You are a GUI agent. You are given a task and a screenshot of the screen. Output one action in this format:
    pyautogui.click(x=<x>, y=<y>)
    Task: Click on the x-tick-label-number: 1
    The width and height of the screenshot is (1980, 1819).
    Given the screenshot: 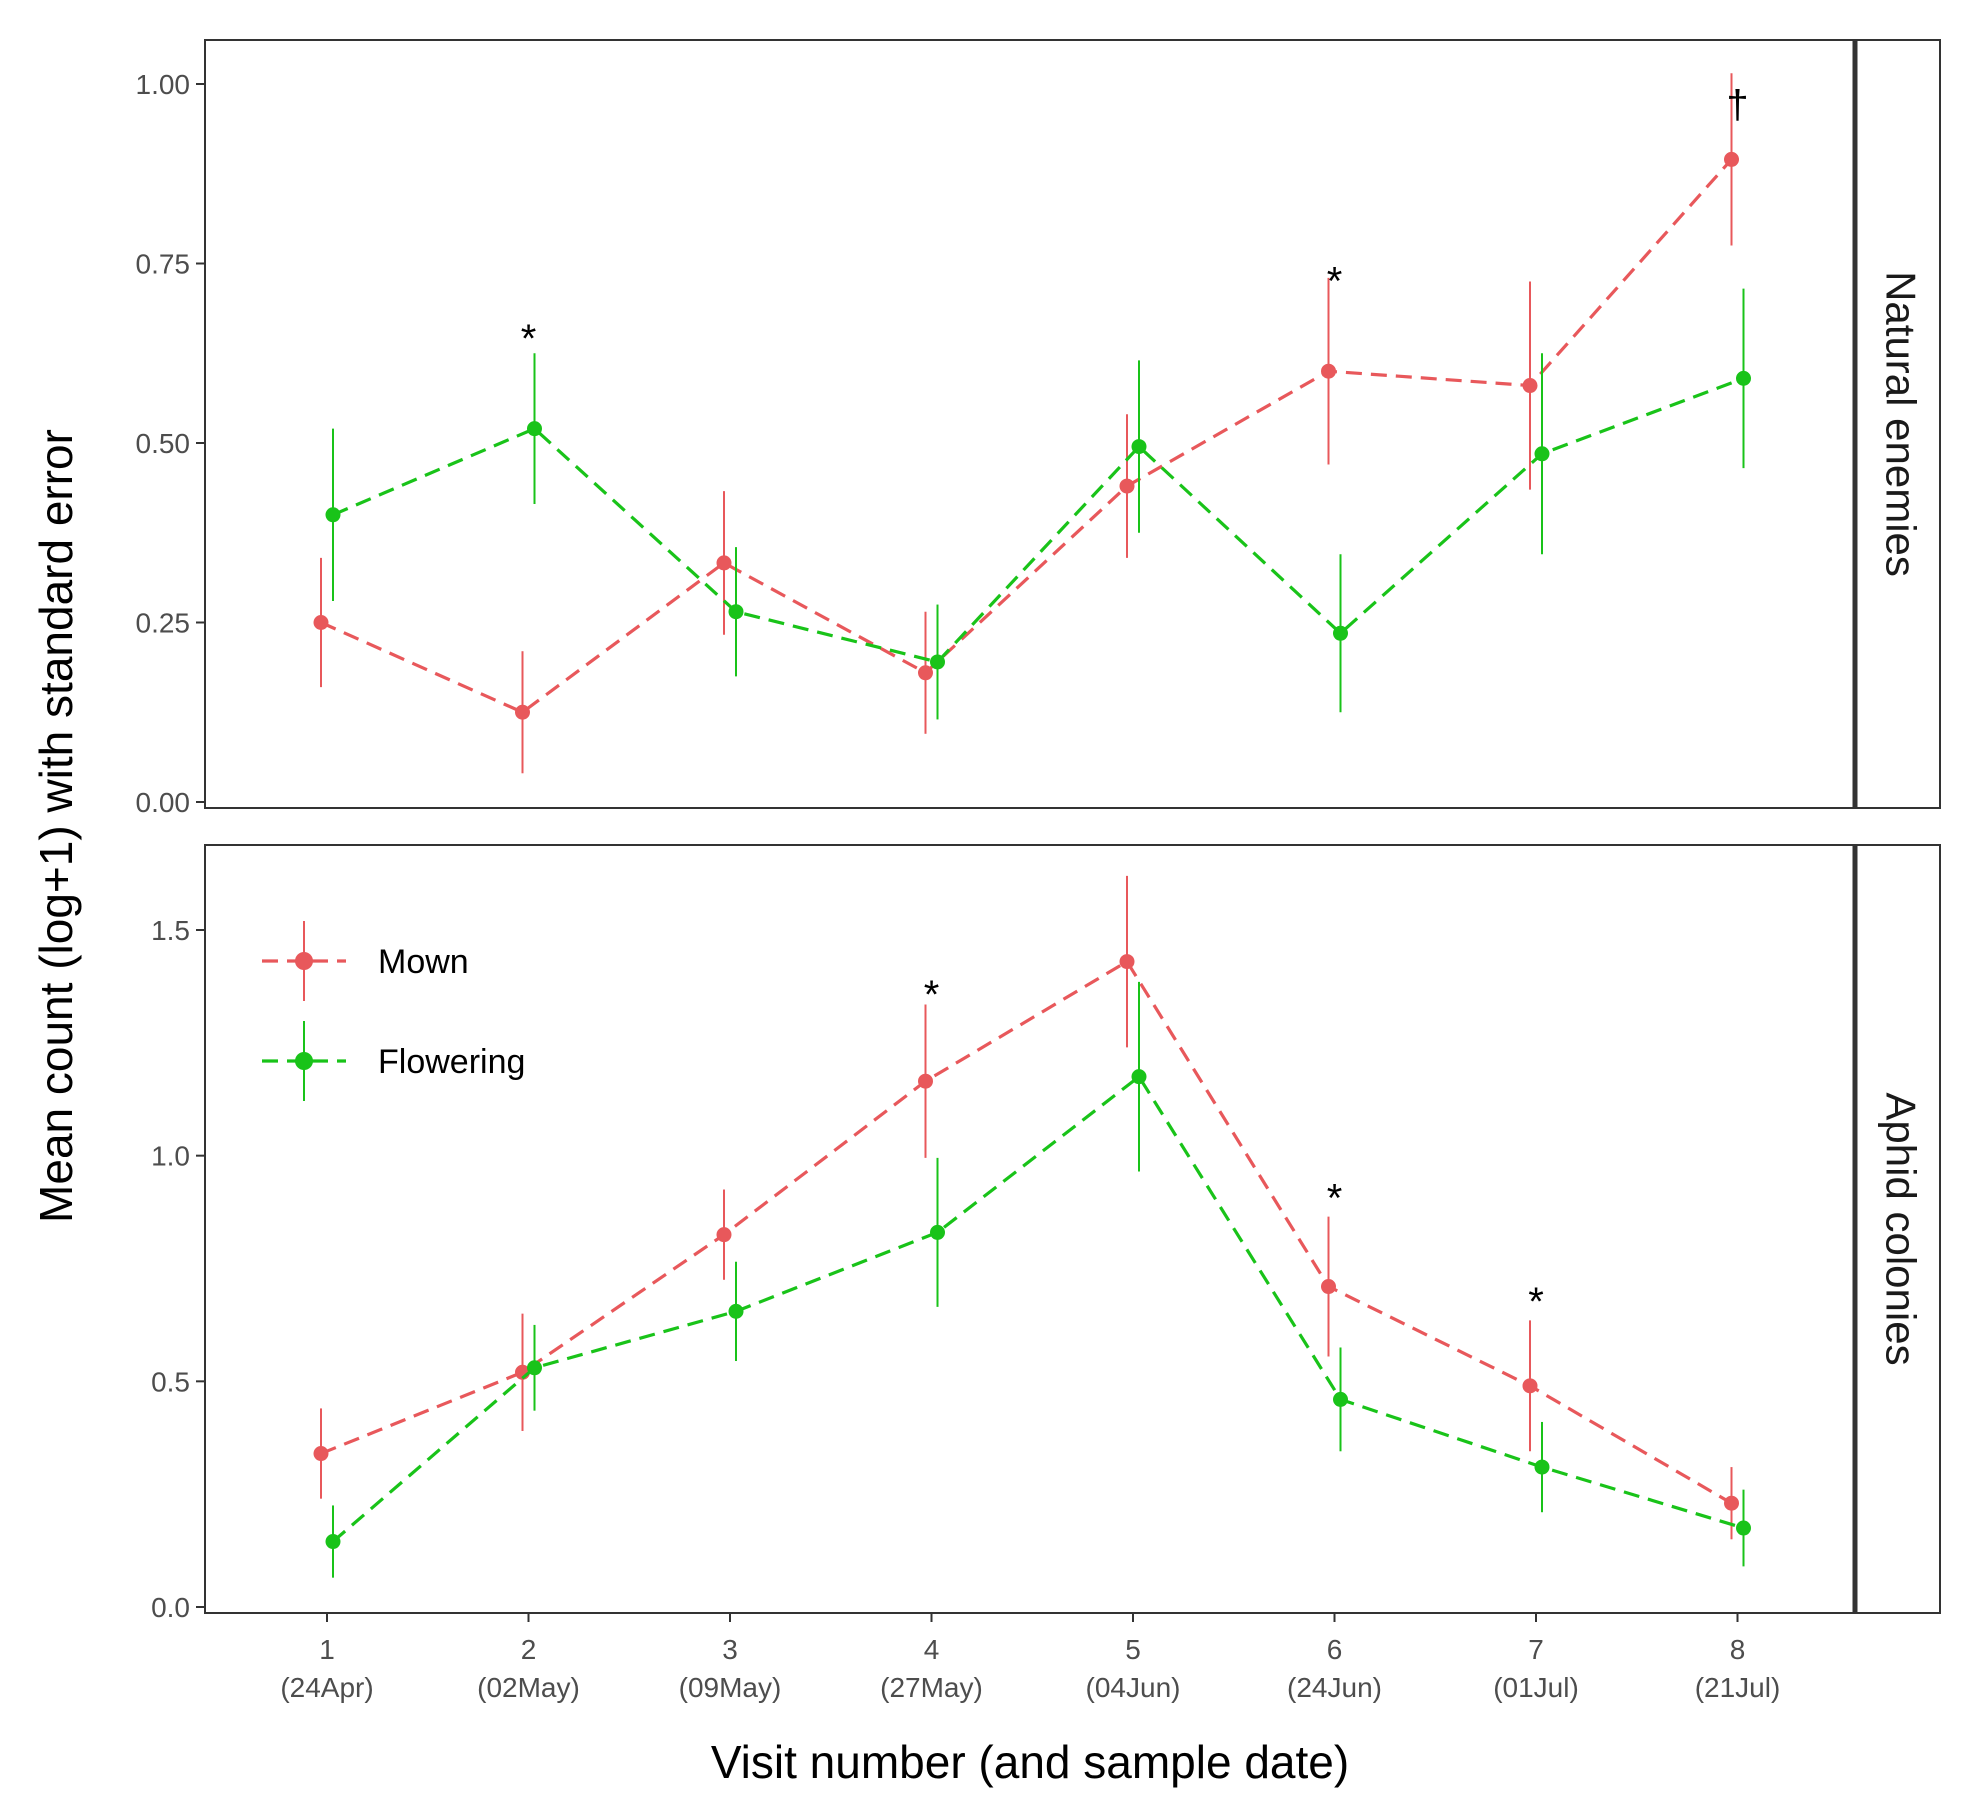 What is the action you would take?
    pyautogui.click(x=327, y=1649)
    